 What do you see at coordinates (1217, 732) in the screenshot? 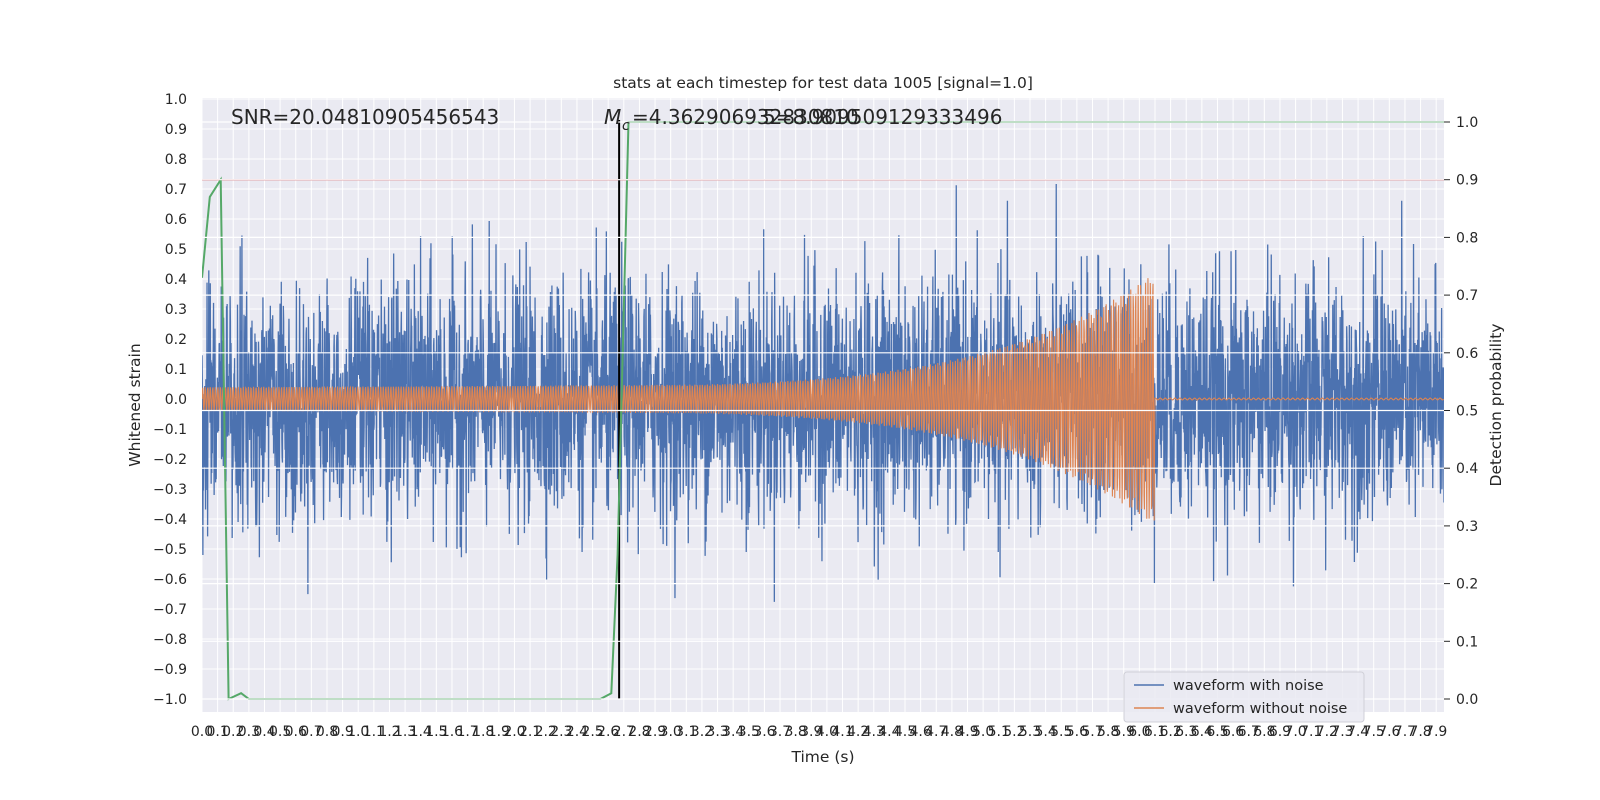
I see `x-tick-label: 6.5` at bounding box center [1217, 732].